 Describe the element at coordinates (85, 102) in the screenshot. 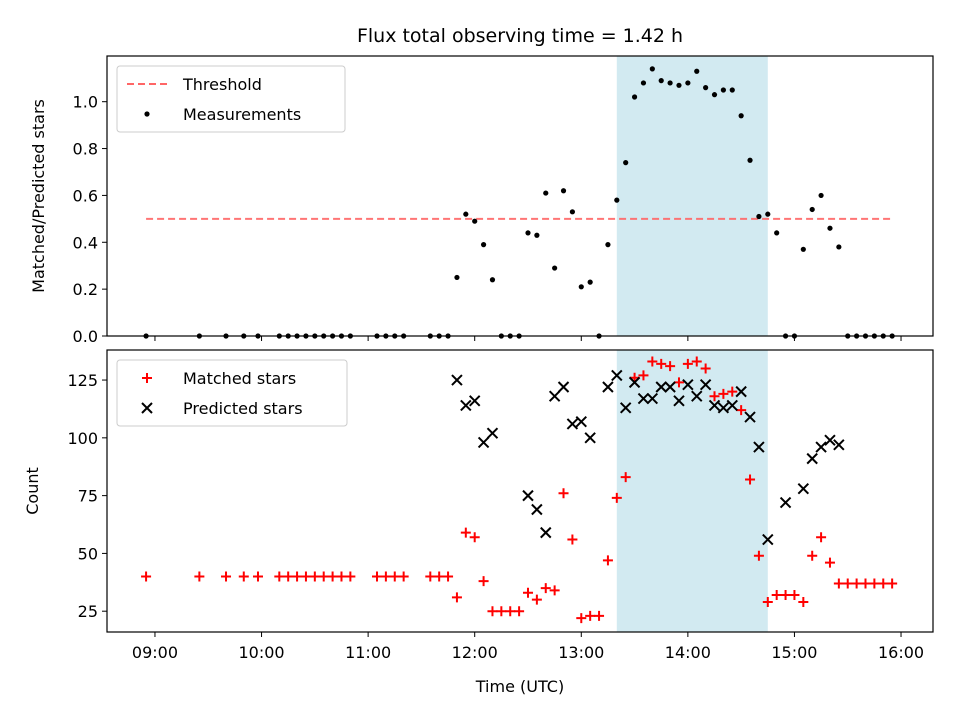

I see `y-tick-label: 1.0` at that location.